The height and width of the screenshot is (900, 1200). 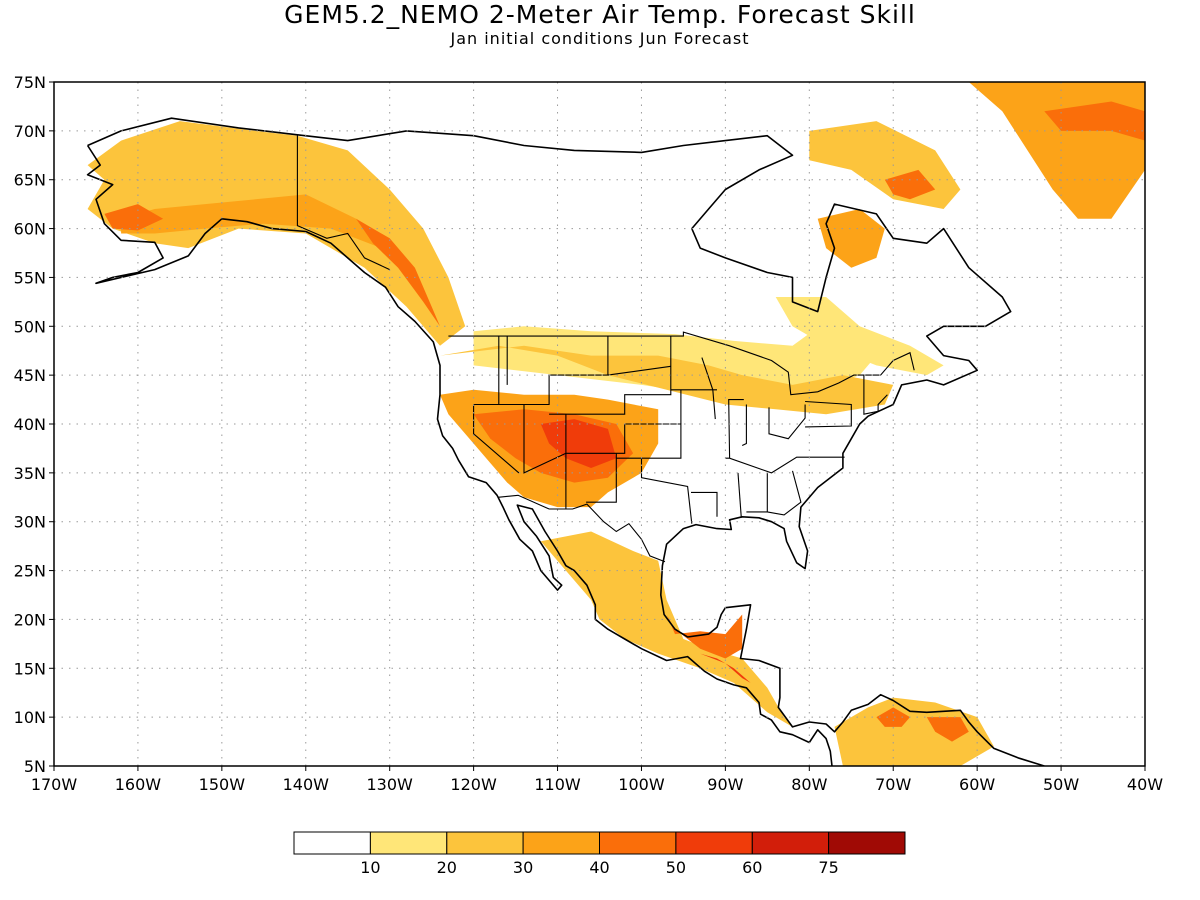 What do you see at coordinates (809, 784) in the screenshot?
I see `x-tick-label: 80W` at bounding box center [809, 784].